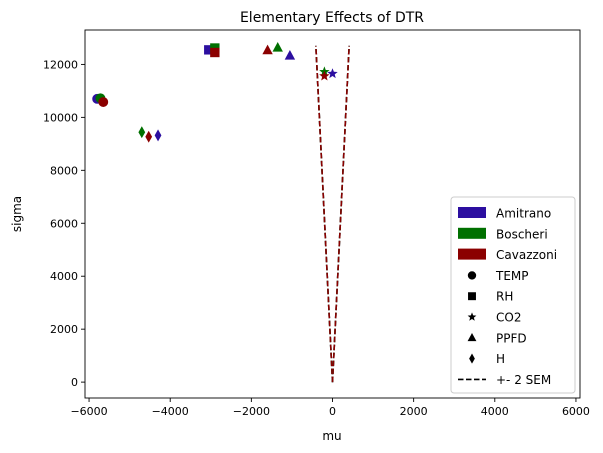 Image resolution: width=603 pixels, height=453 pixels. What do you see at coordinates (209, 50) in the screenshot?
I see `point-amitrano-rh` at bounding box center [209, 50].